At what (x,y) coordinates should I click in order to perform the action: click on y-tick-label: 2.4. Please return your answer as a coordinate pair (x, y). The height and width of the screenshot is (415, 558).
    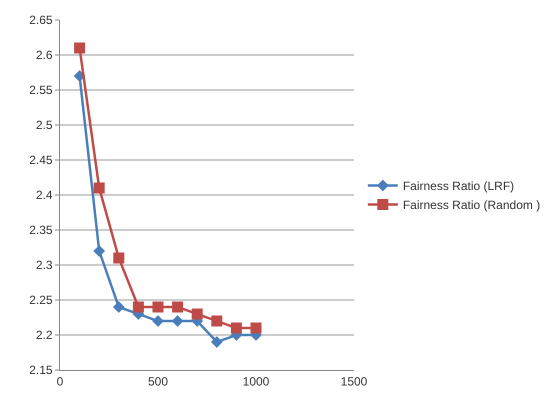
    Looking at the image, I should click on (44, 195).